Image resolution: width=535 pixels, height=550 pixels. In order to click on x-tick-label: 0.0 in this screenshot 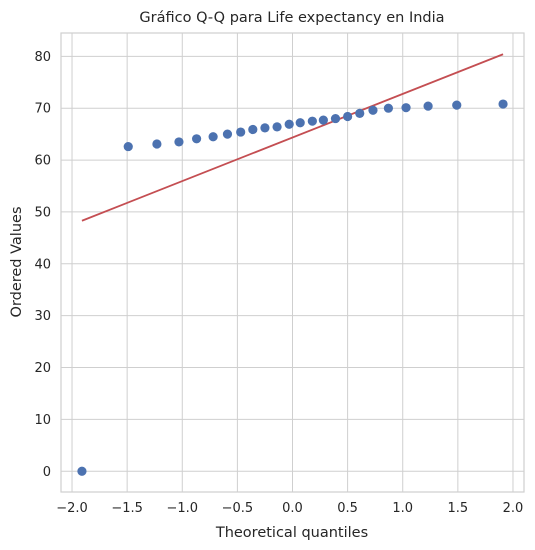, I will do `click(292, 508)`.